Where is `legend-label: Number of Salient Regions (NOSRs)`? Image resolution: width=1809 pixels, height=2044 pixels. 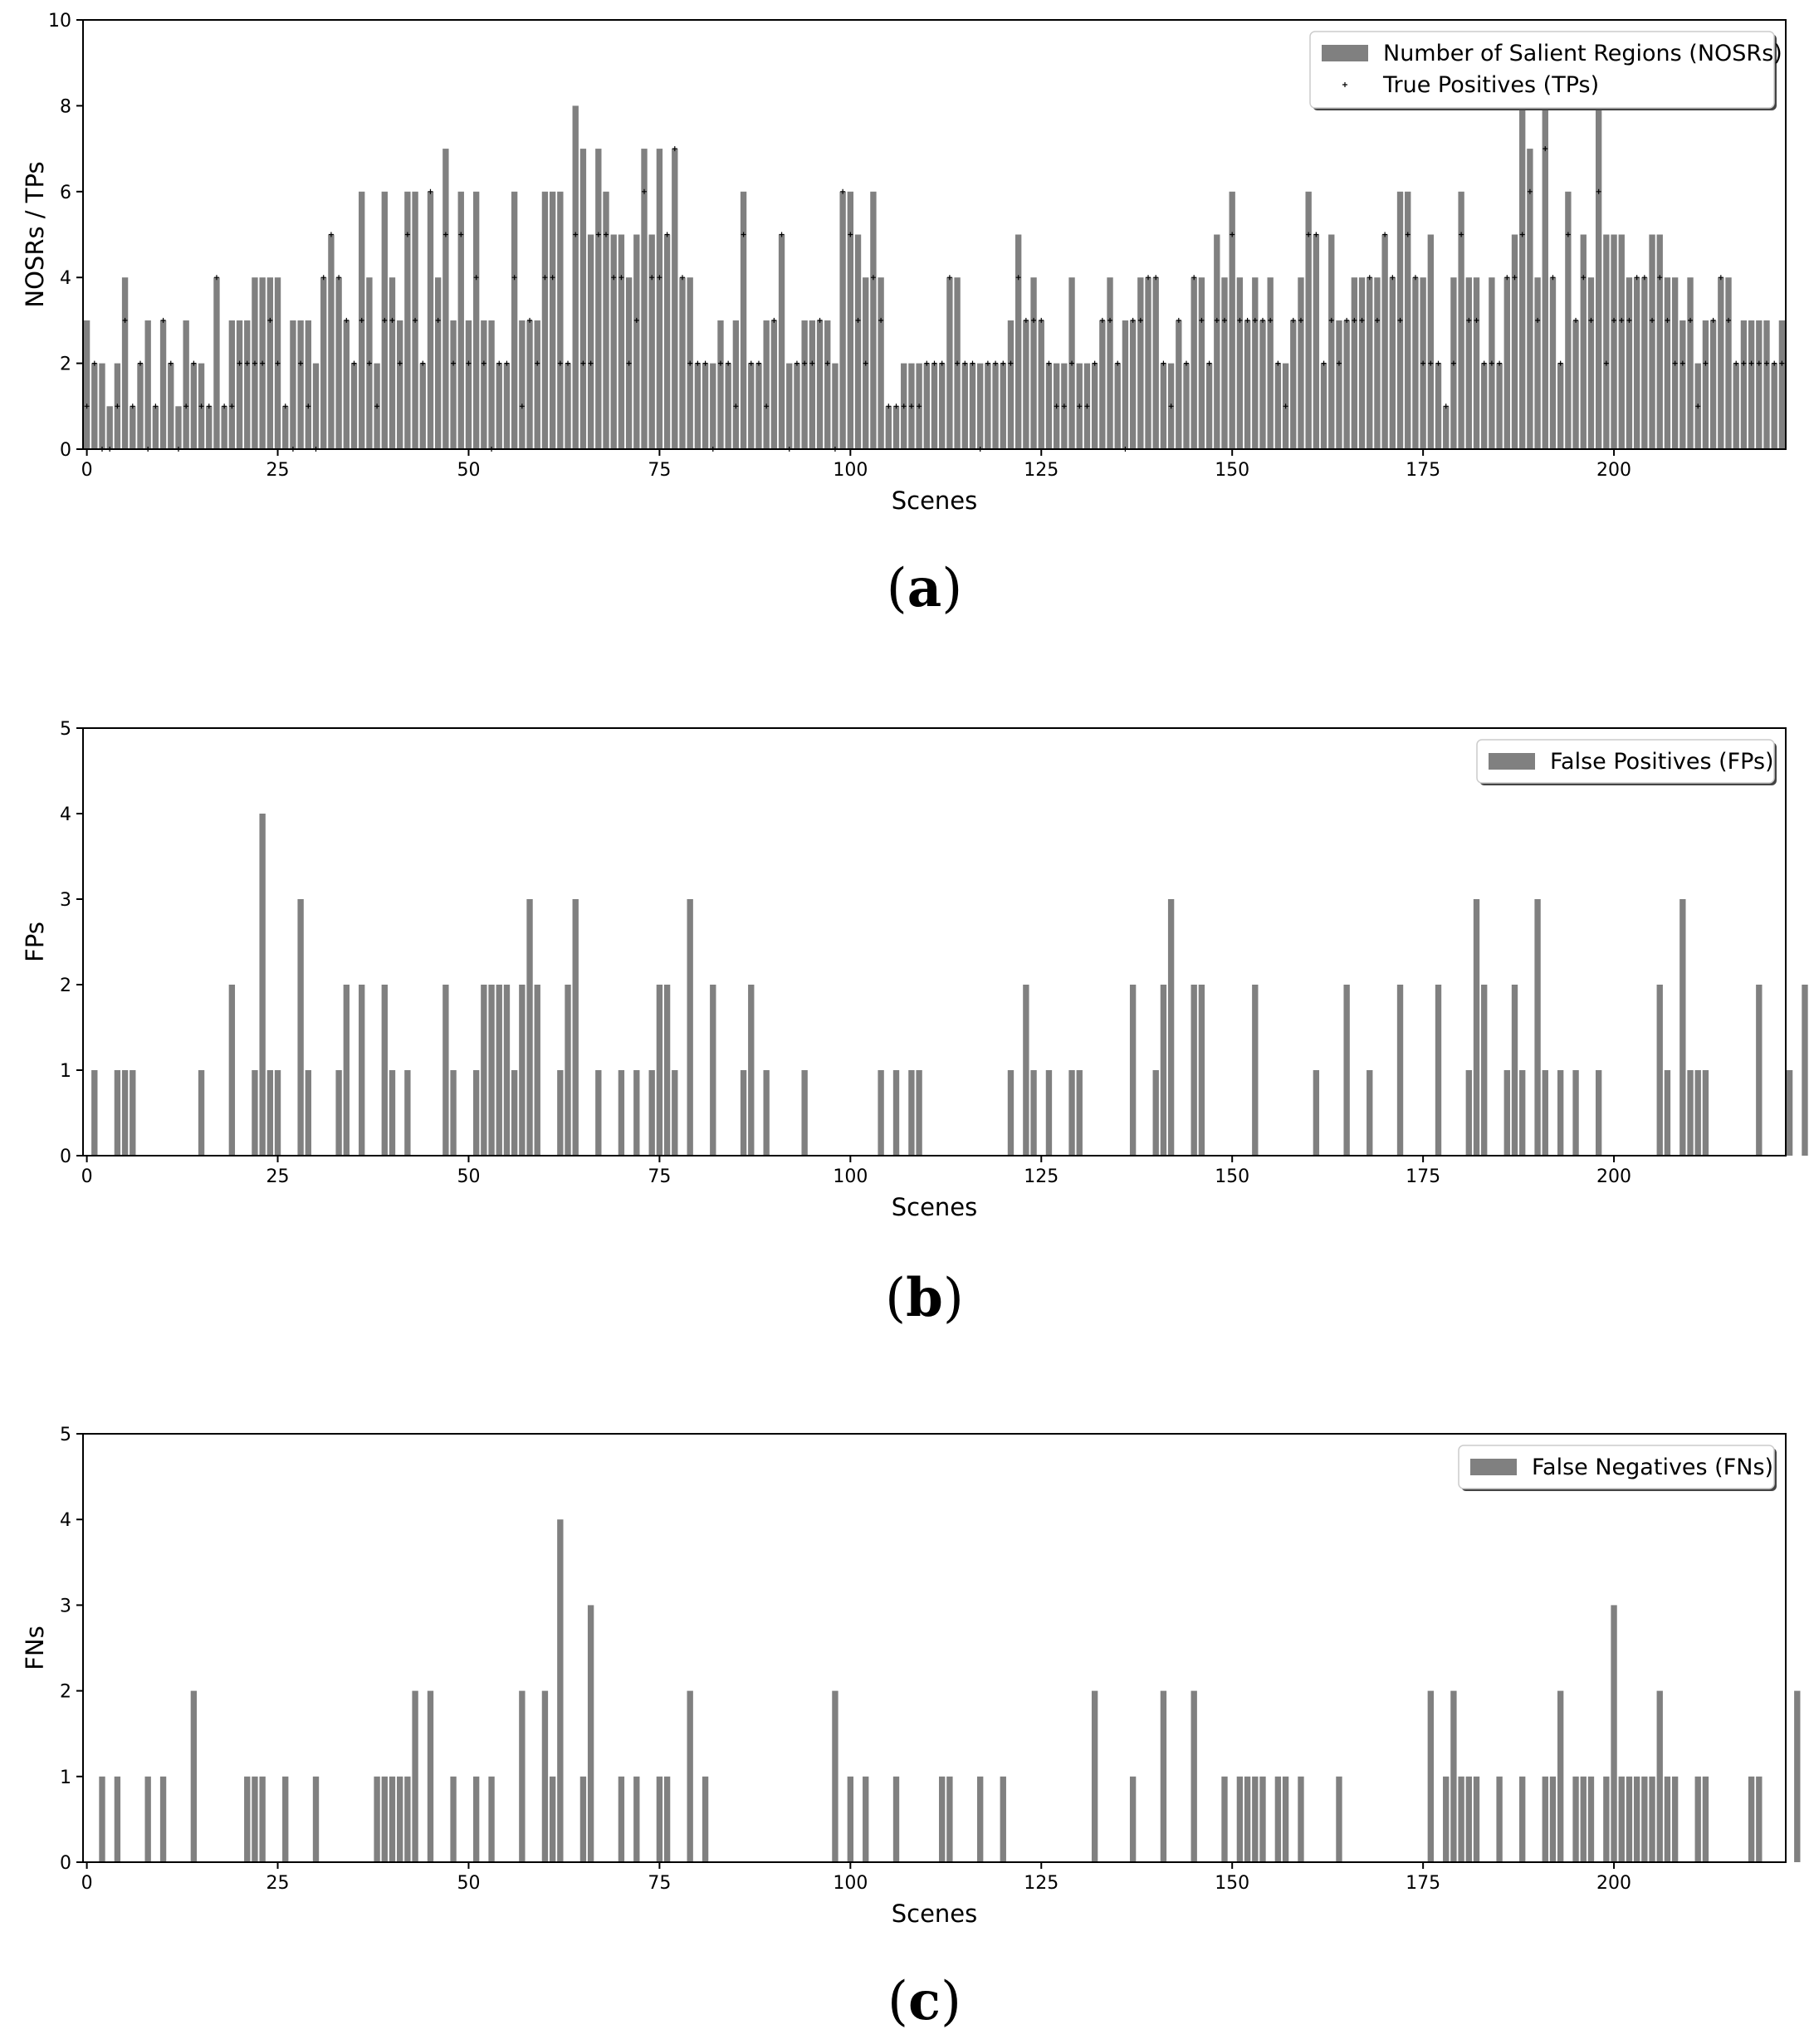
legend-label: Number of Salient Regions (NOSRs) is located at coordinates (1582, 53).